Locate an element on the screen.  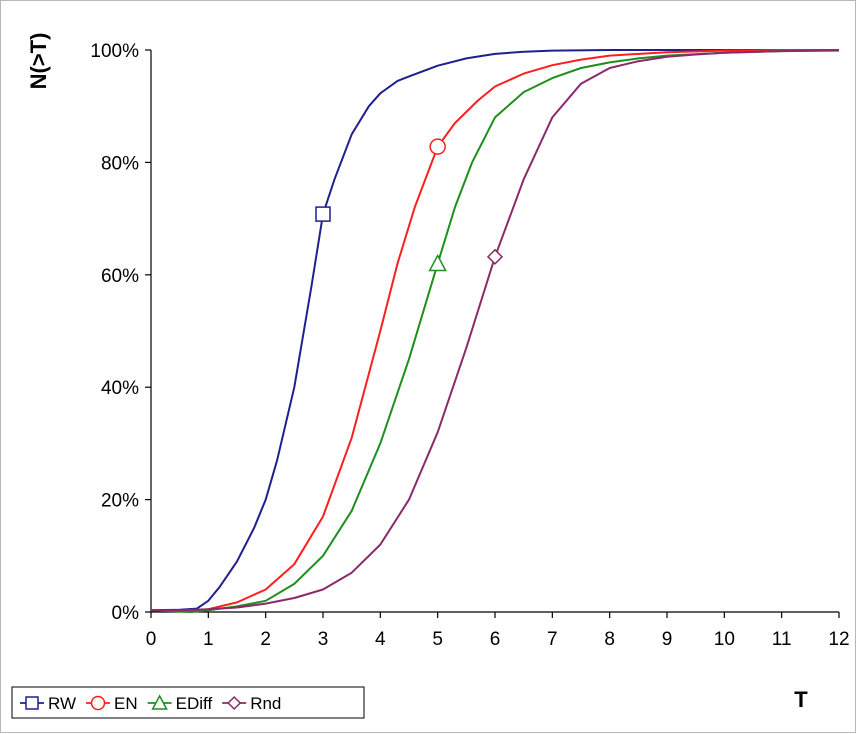
series-marker-rnd is located at coordinates (495, 256).